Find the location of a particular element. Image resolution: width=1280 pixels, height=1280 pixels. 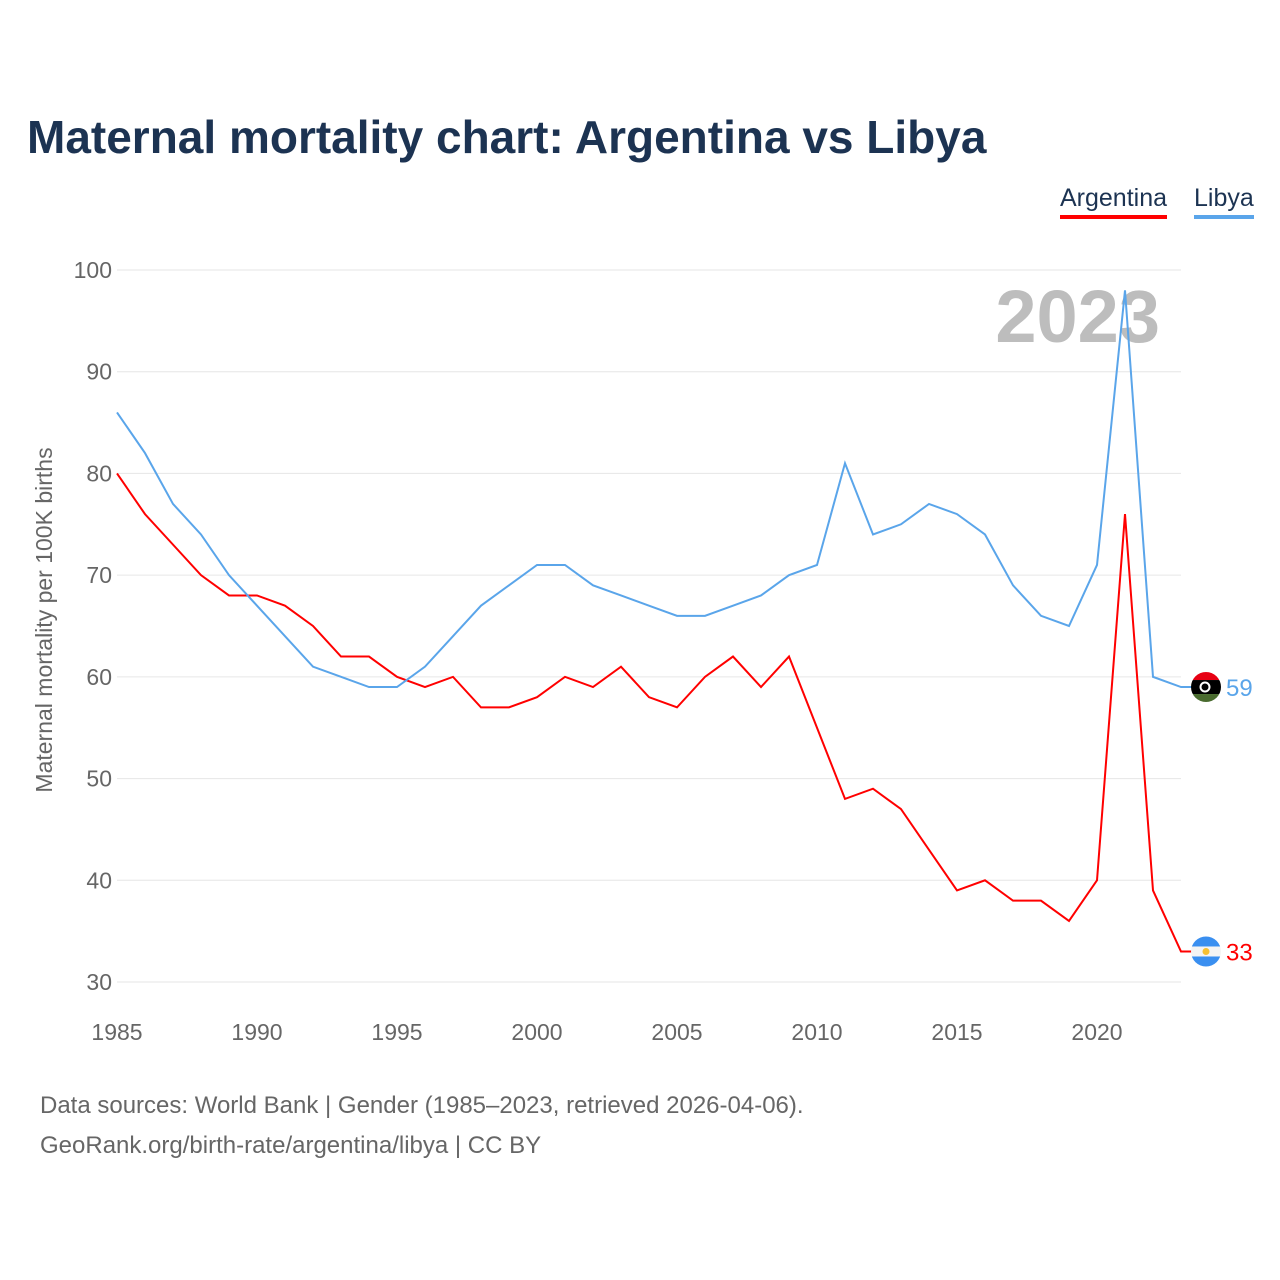

y-tick-label: 100 is located at coordinates (93, 270).